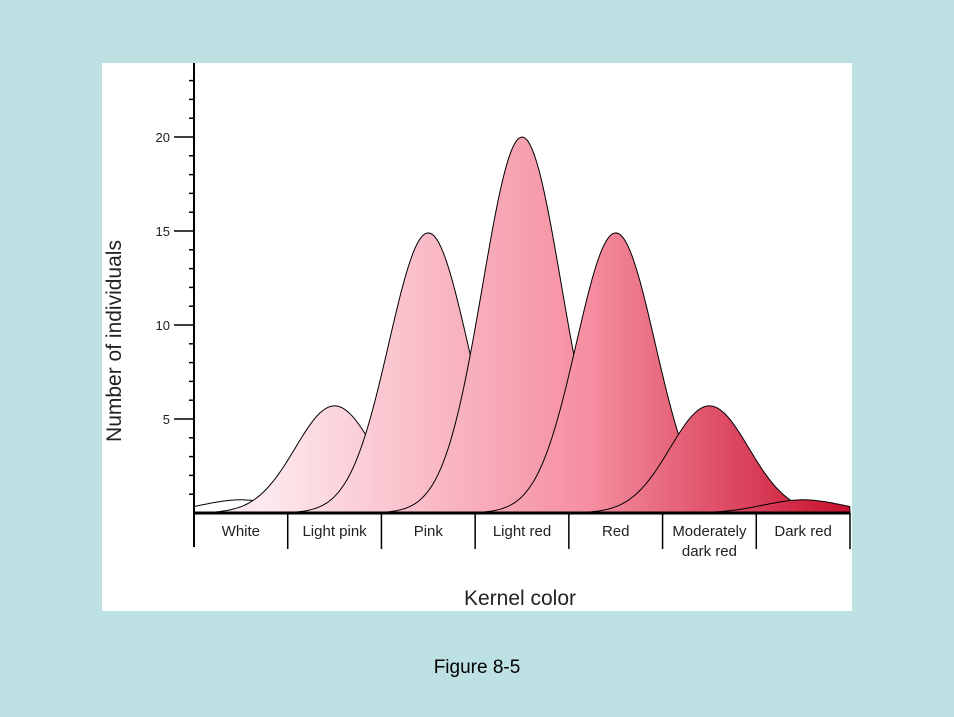 This screenshot has height=717, width=954. What do you see at coordinates (163, 231) in the screenshot?
I see `y-tick-label: 15` at bounding box center [163, 231].